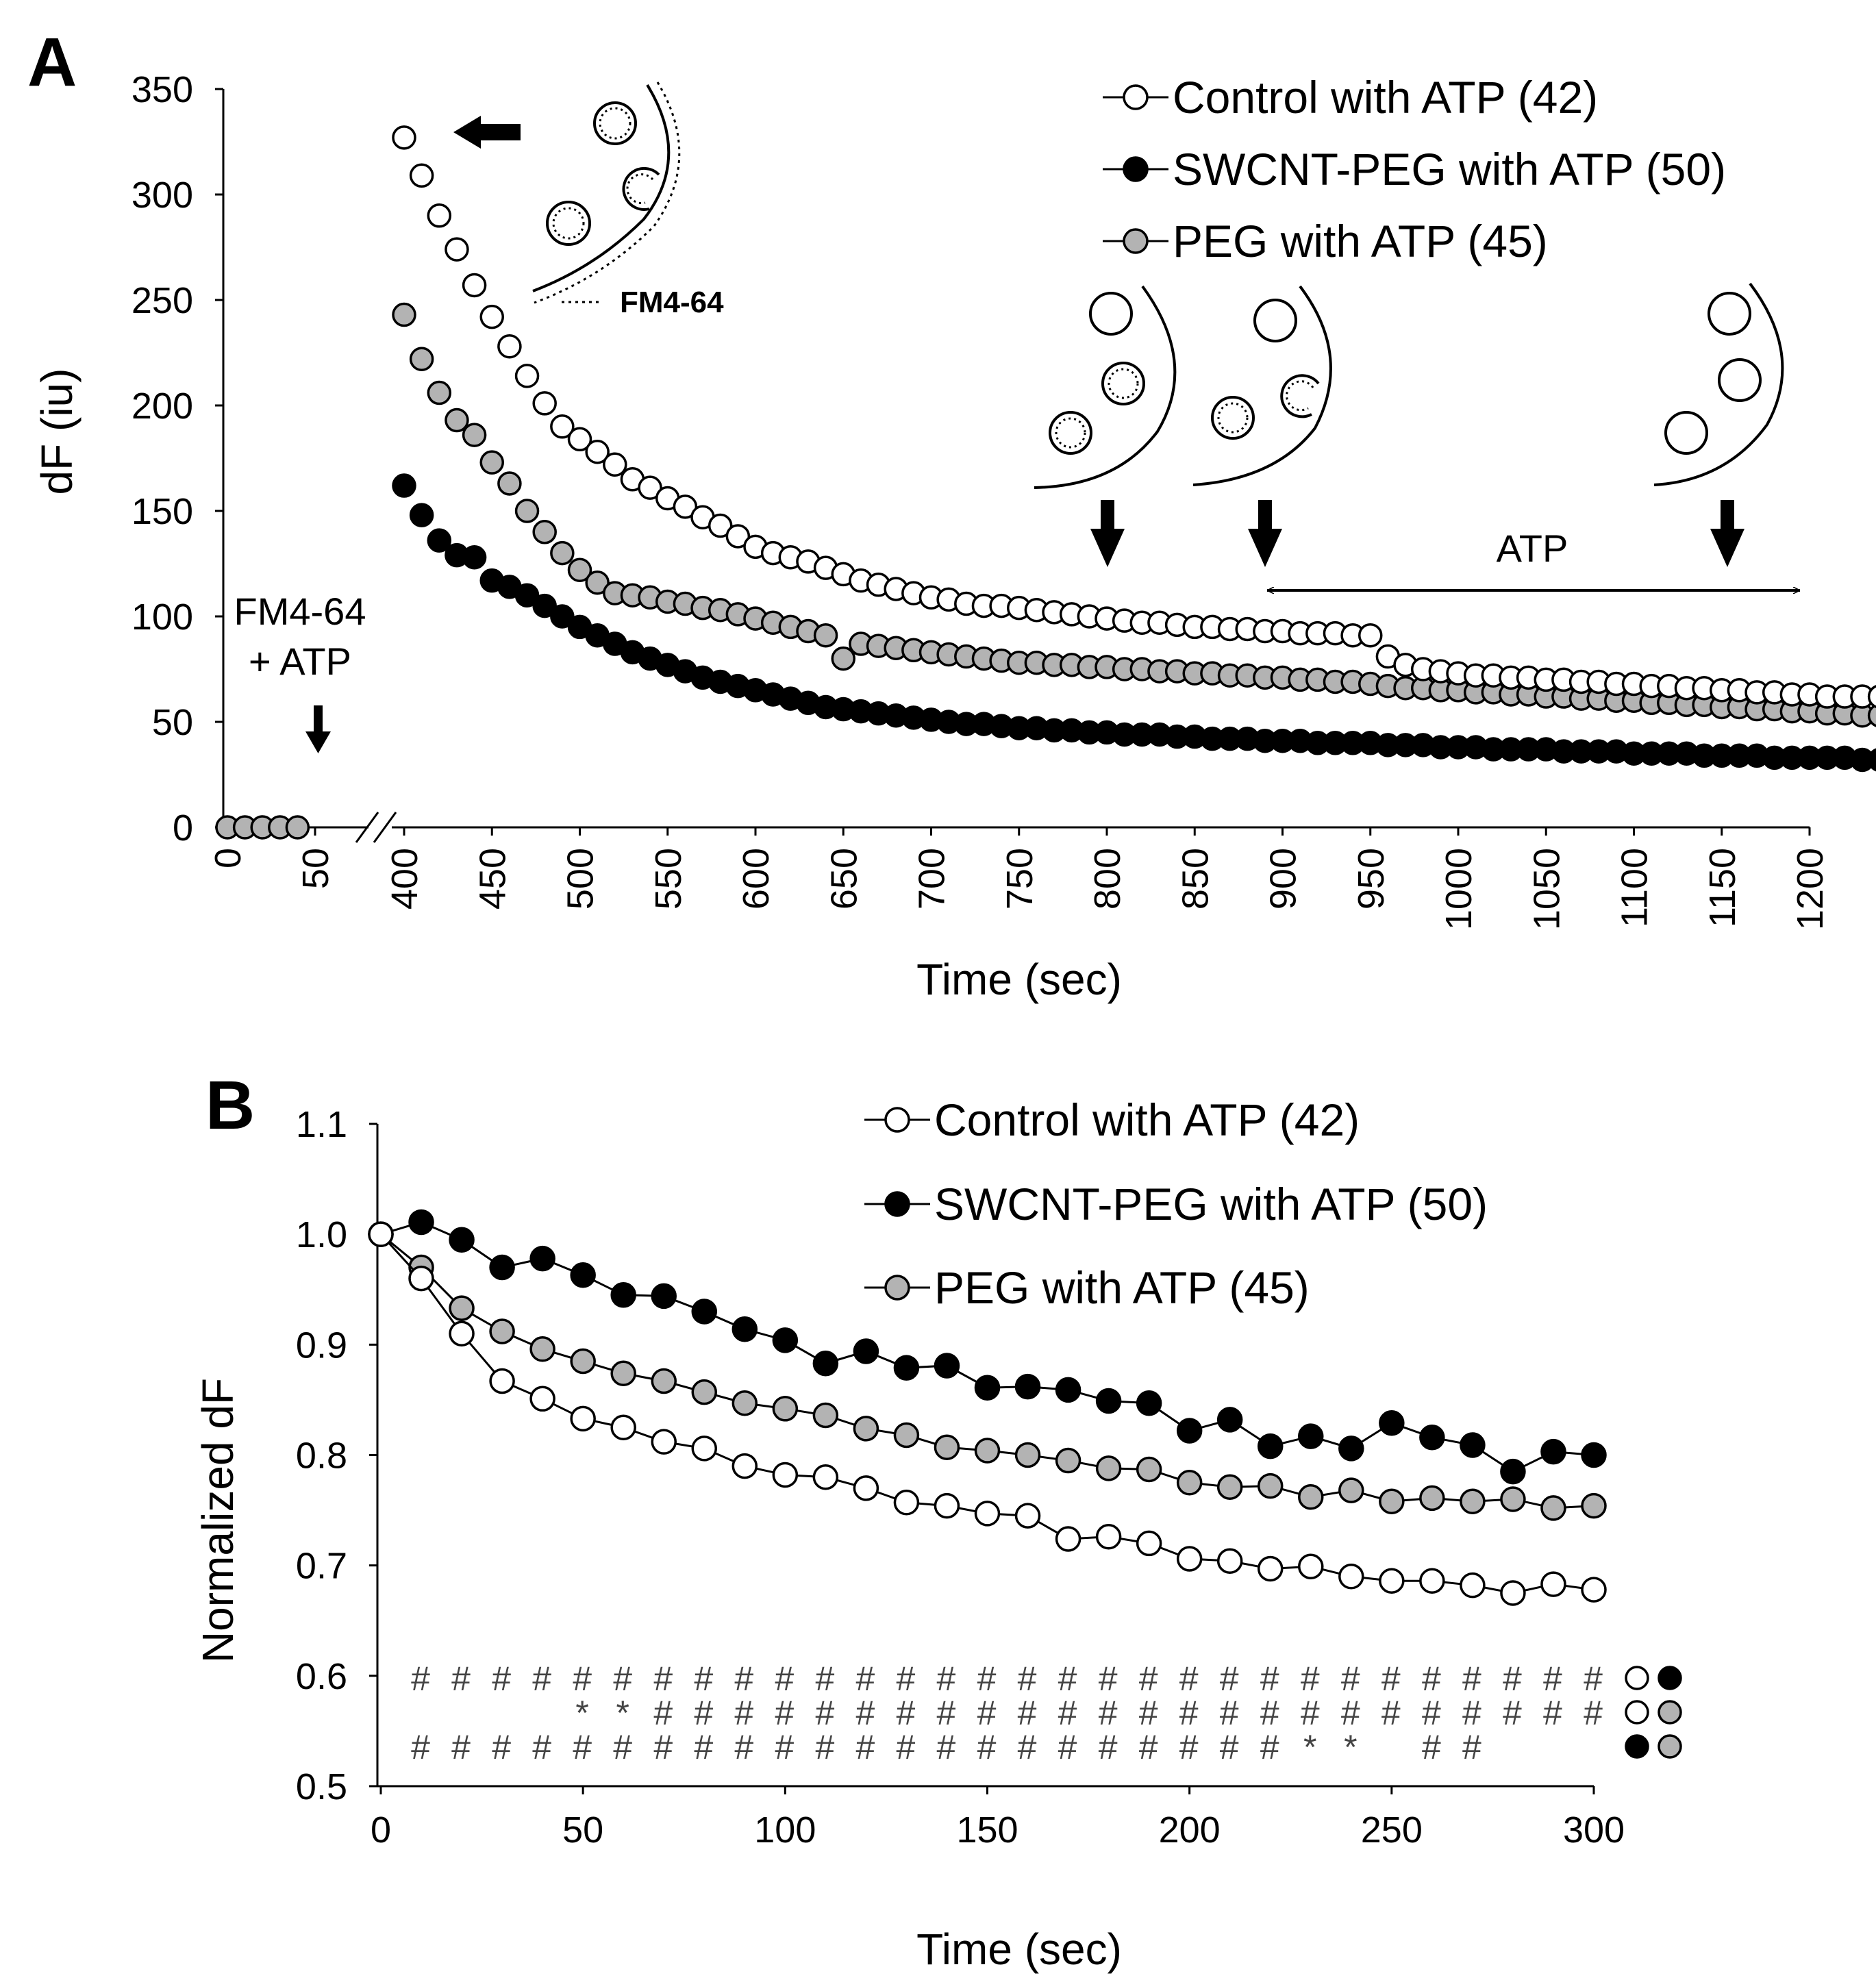  Describe the element at coordinates (987, 1347) in the screenshot. I see `series-filled` at that location.